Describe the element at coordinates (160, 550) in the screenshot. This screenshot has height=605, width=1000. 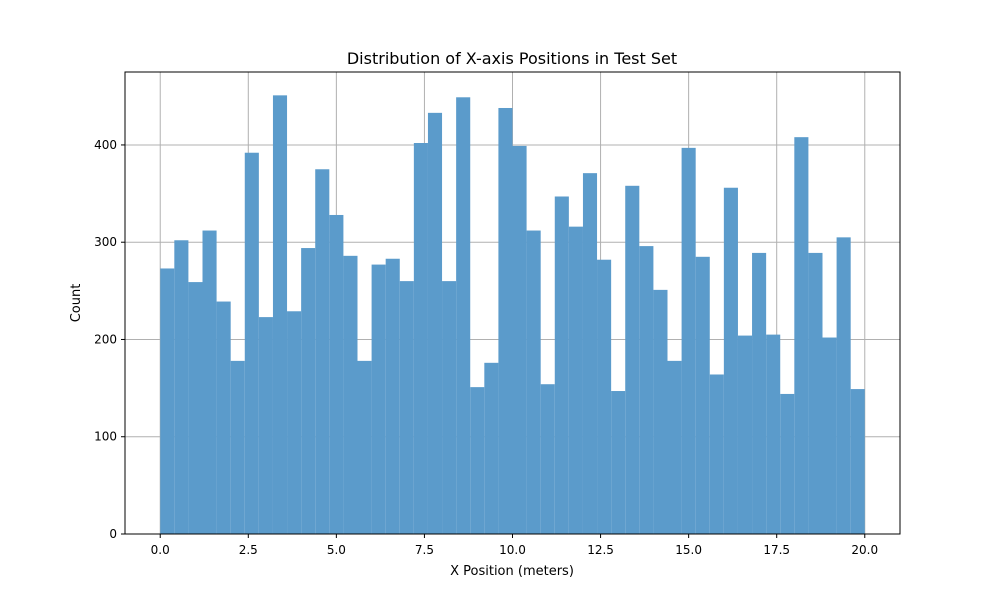
I see `x-tick-label: 0.0` at that location.